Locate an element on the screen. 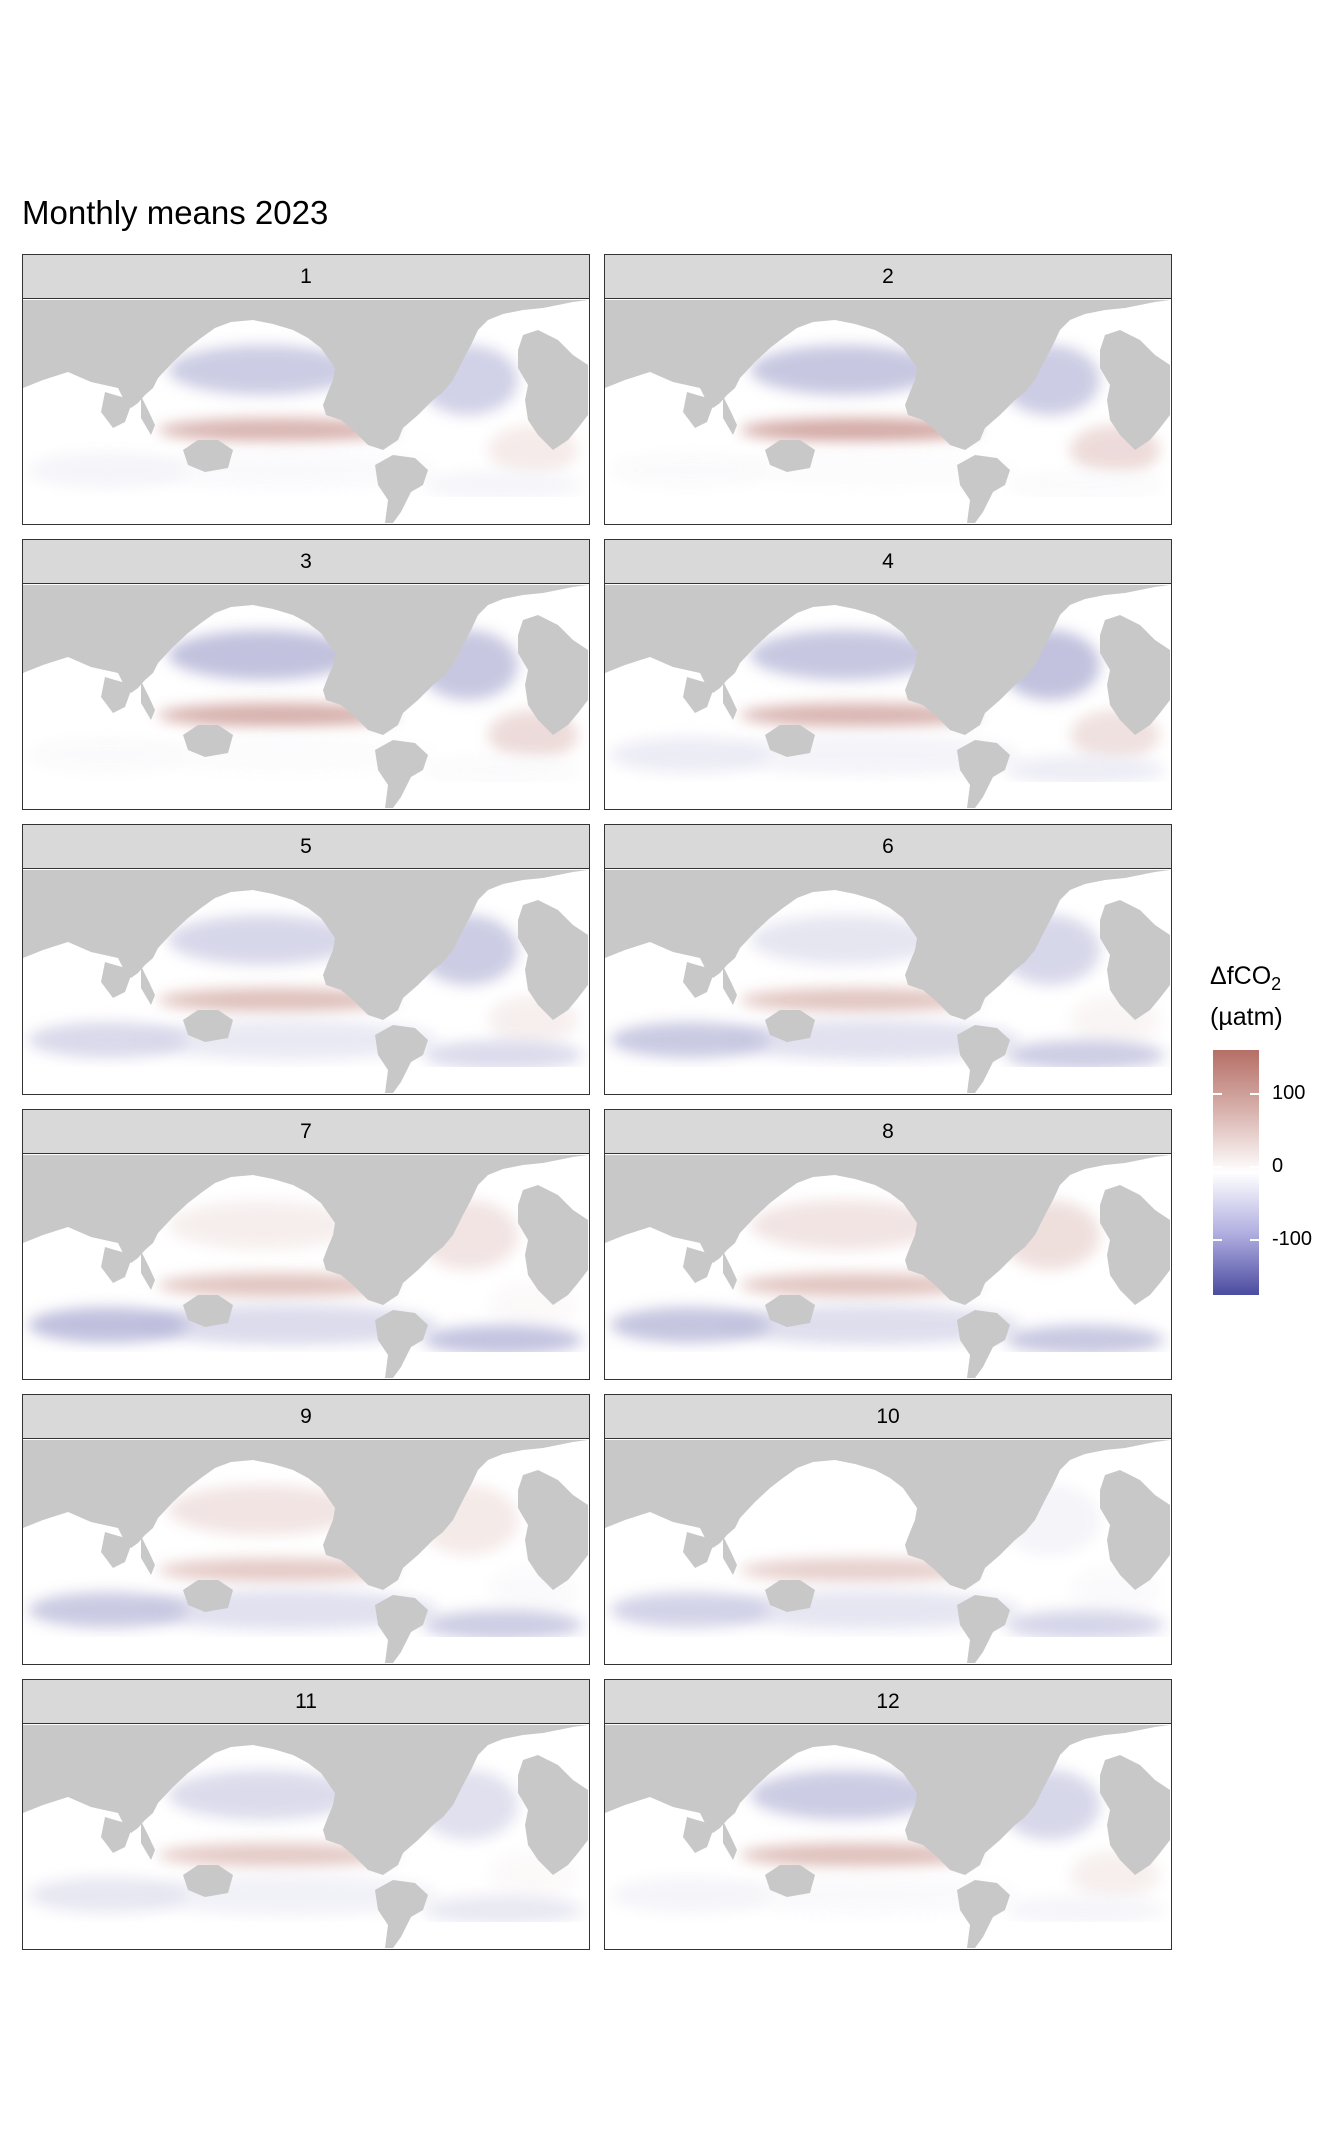  facet-panel-11: 11 is located at coordinates (306, 1814).